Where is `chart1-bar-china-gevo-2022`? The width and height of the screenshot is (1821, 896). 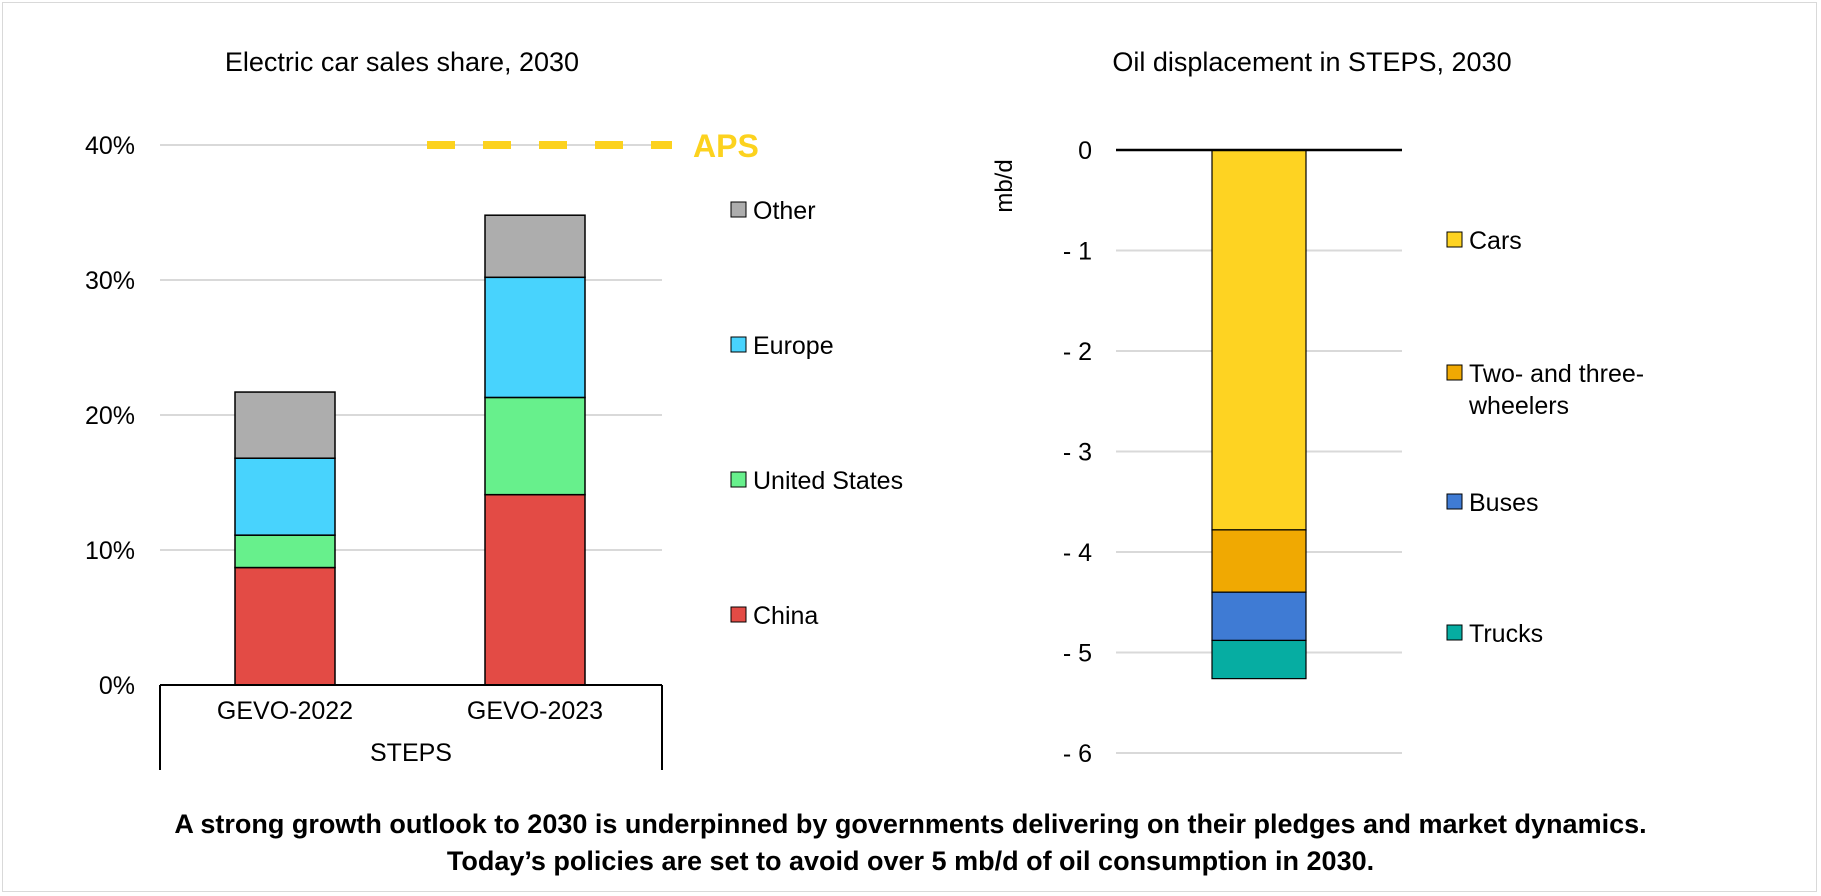 chart1-bar-china-gevo-2022 is located at coordinates (285, 626).